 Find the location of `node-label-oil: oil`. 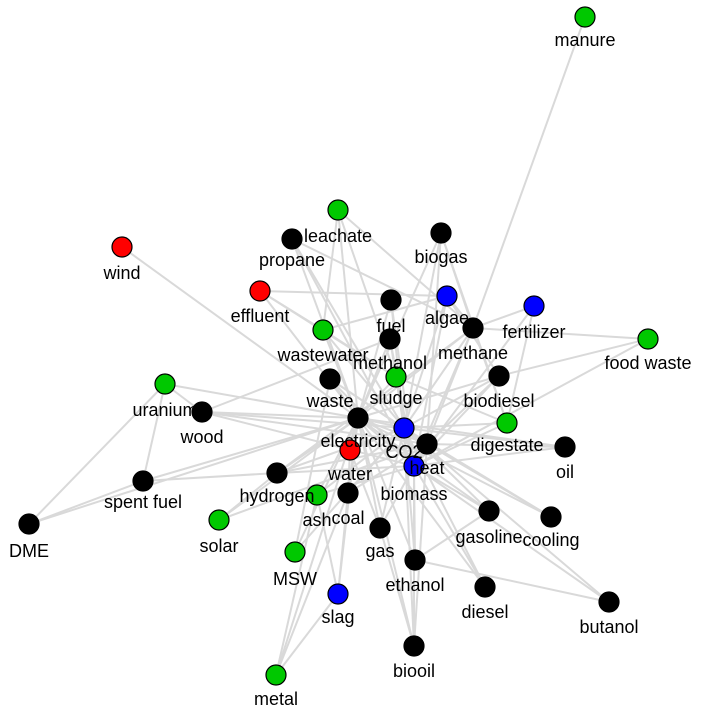

node-label-oil: oil is located at coordinates (565, 472).